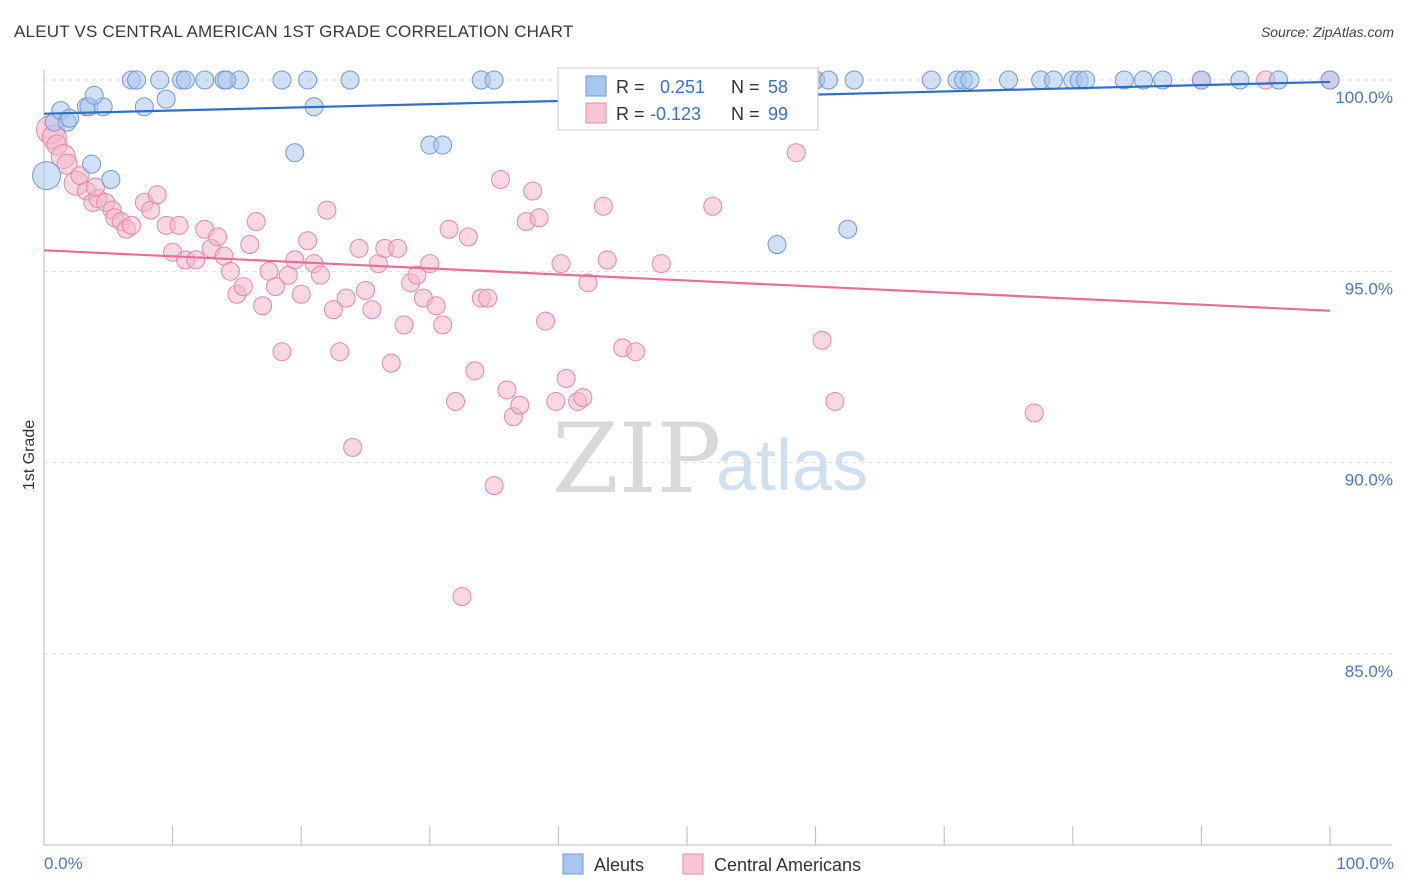 The width and height of the screenshot is (1406, 892). What do you see at coordinates (63, 863) in the screenshot?
I see `x-tick-label-min: 0.0%` at bounding box center [63, 863].